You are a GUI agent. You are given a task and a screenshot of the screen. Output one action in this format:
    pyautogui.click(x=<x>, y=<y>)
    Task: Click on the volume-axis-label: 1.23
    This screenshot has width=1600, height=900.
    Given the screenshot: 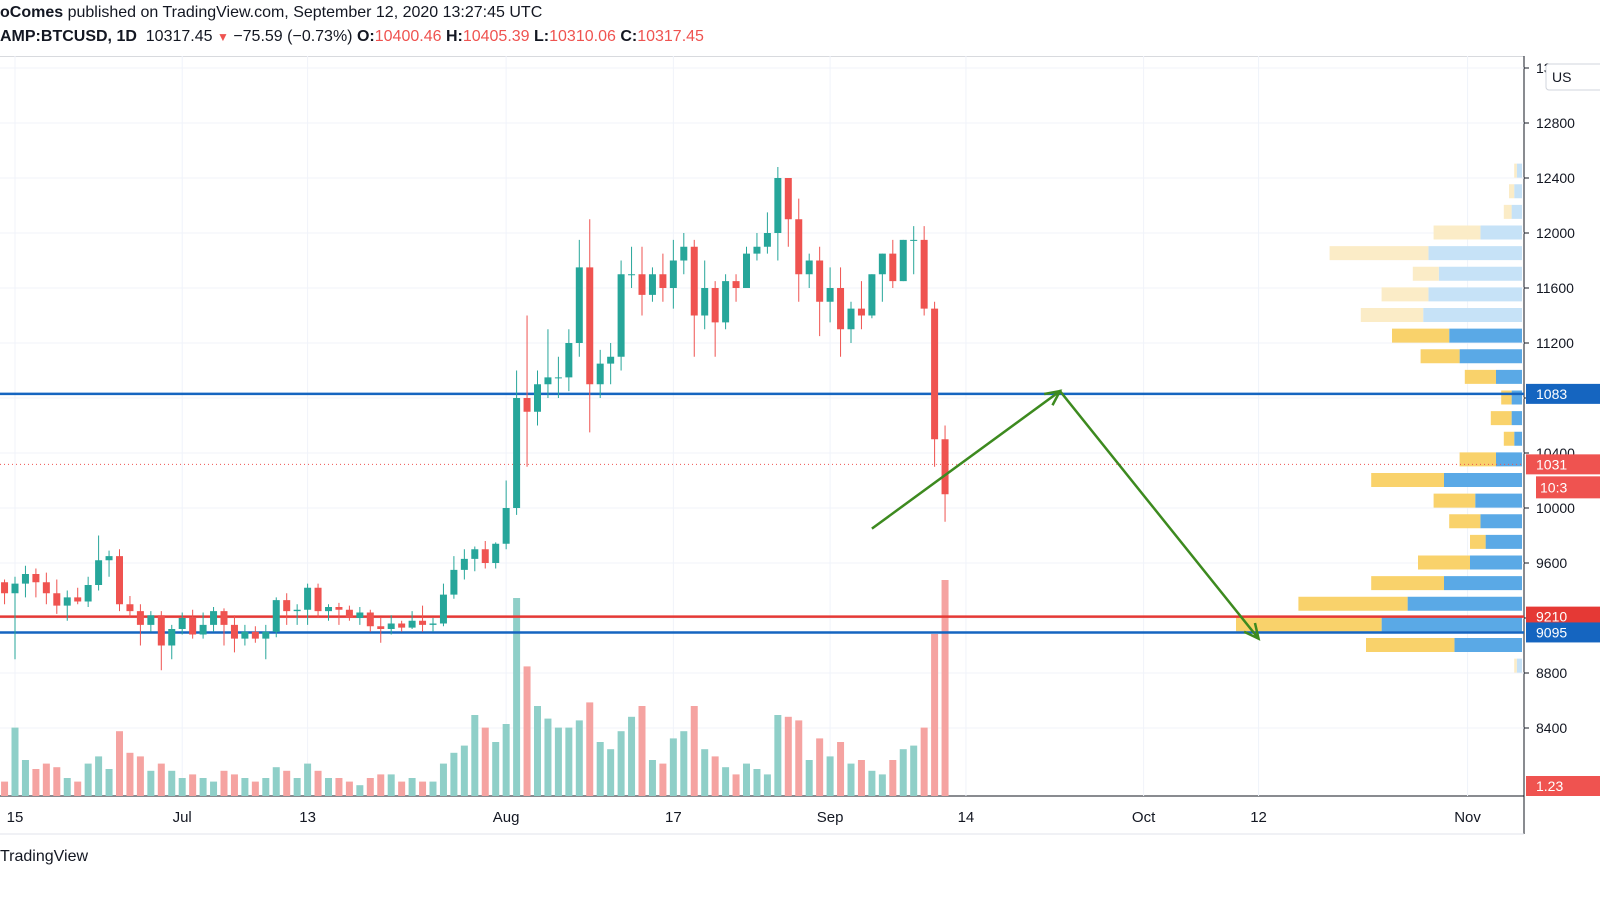 What is the action you would take?
    pyautogui.click(x=1549, y=786)
    